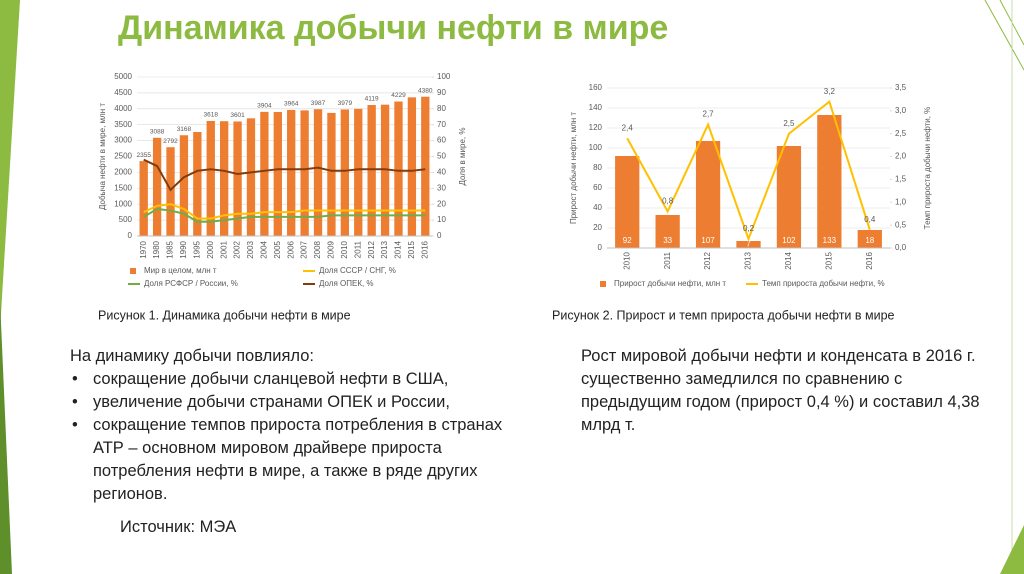  What do you see at coordinates (627, 240) in the screenshot?
I see `bar-label: 92` at bounding box center [627, 240].